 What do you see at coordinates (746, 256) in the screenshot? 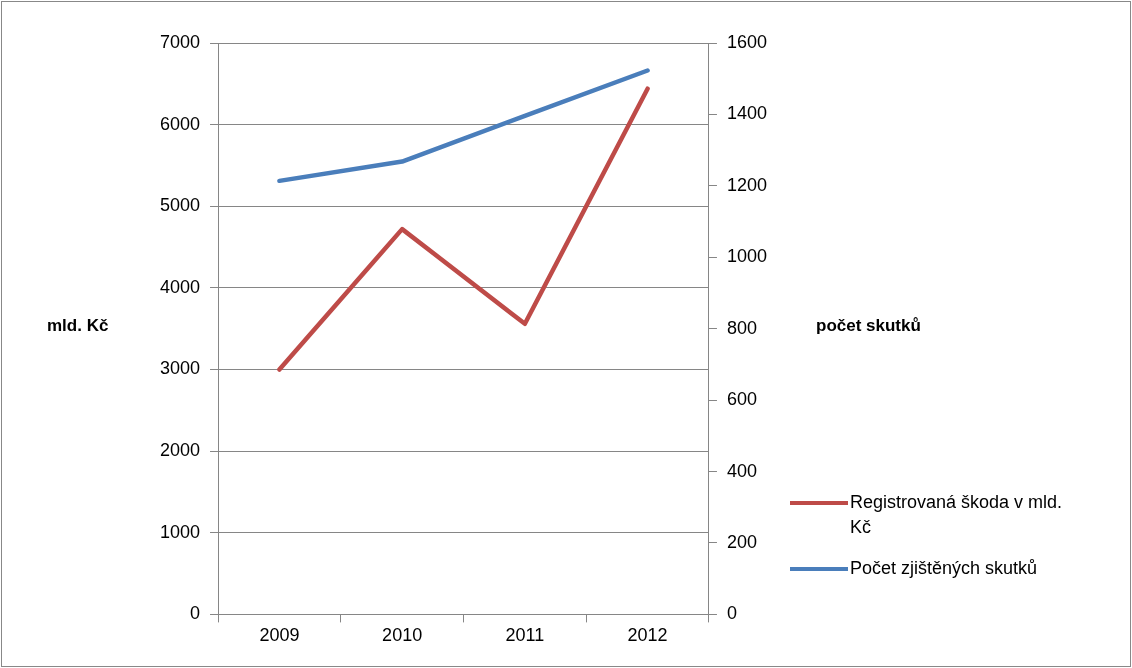
I see `y2-tick-label: 1000` at bounding box center [746, 256].